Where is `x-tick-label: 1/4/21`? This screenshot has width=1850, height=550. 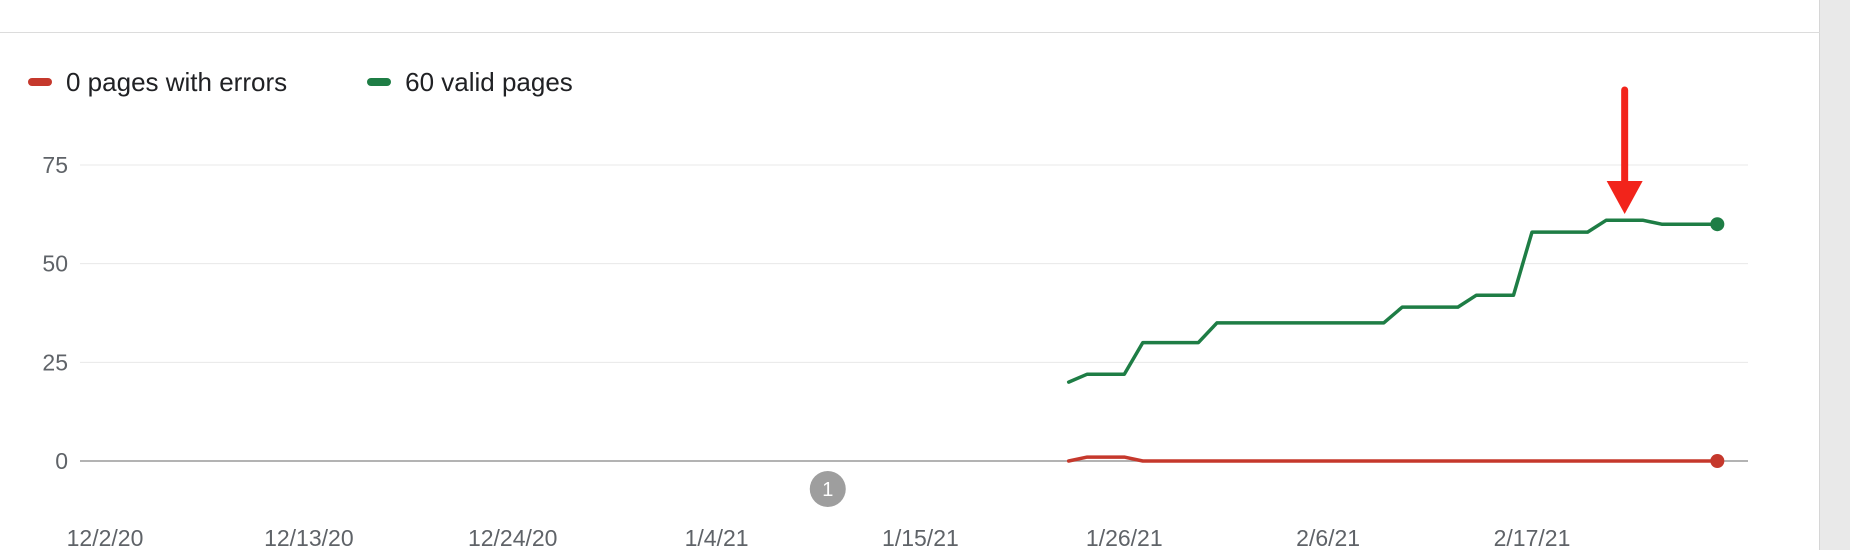 x-tick-label: 1/4/21 is located at coordinates (717, 537).